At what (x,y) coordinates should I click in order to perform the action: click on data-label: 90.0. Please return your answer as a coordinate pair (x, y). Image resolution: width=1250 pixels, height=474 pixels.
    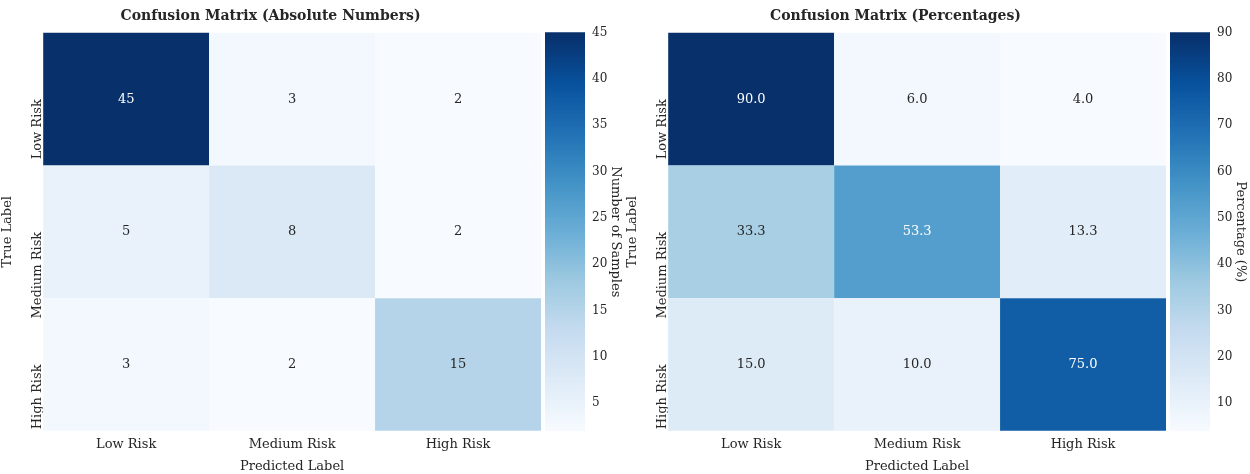
    Looking at the image, I should click on (751, 98).